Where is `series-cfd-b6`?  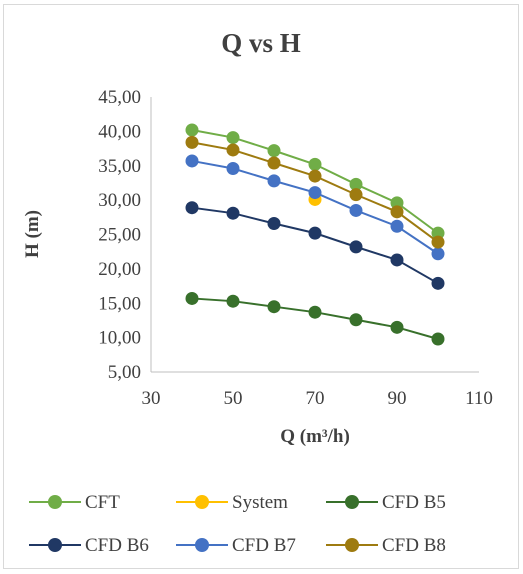 series-cfd-b6 is located at coordinates (315, 245).